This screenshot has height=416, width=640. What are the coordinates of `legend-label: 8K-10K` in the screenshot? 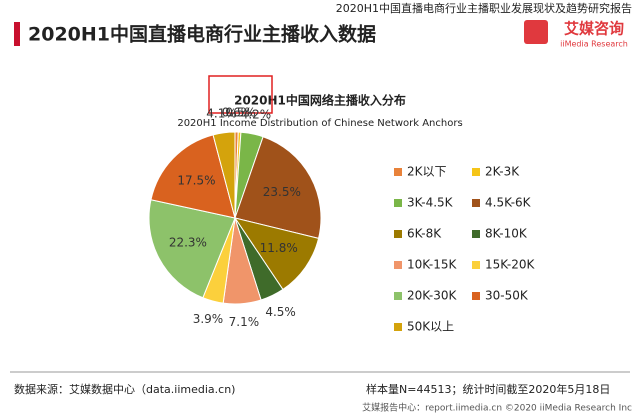 It's located at (506, 234).